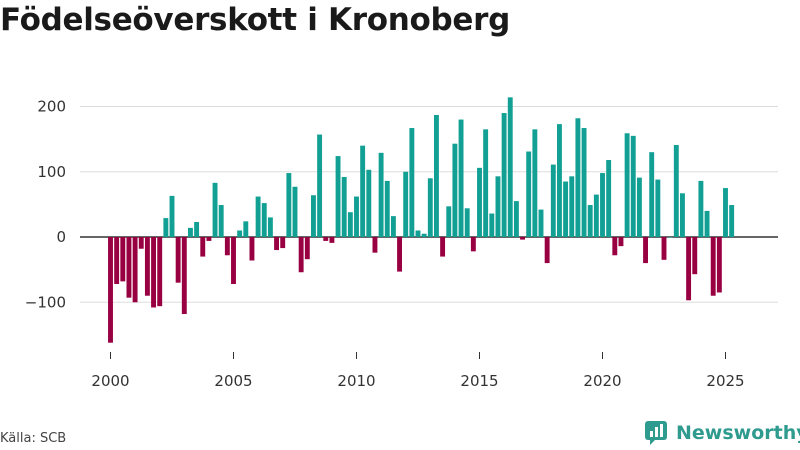 Image resolution: width=800 pixels, height=450 pixels. I want to click on y-tick-label: −100, so click(45, 302).